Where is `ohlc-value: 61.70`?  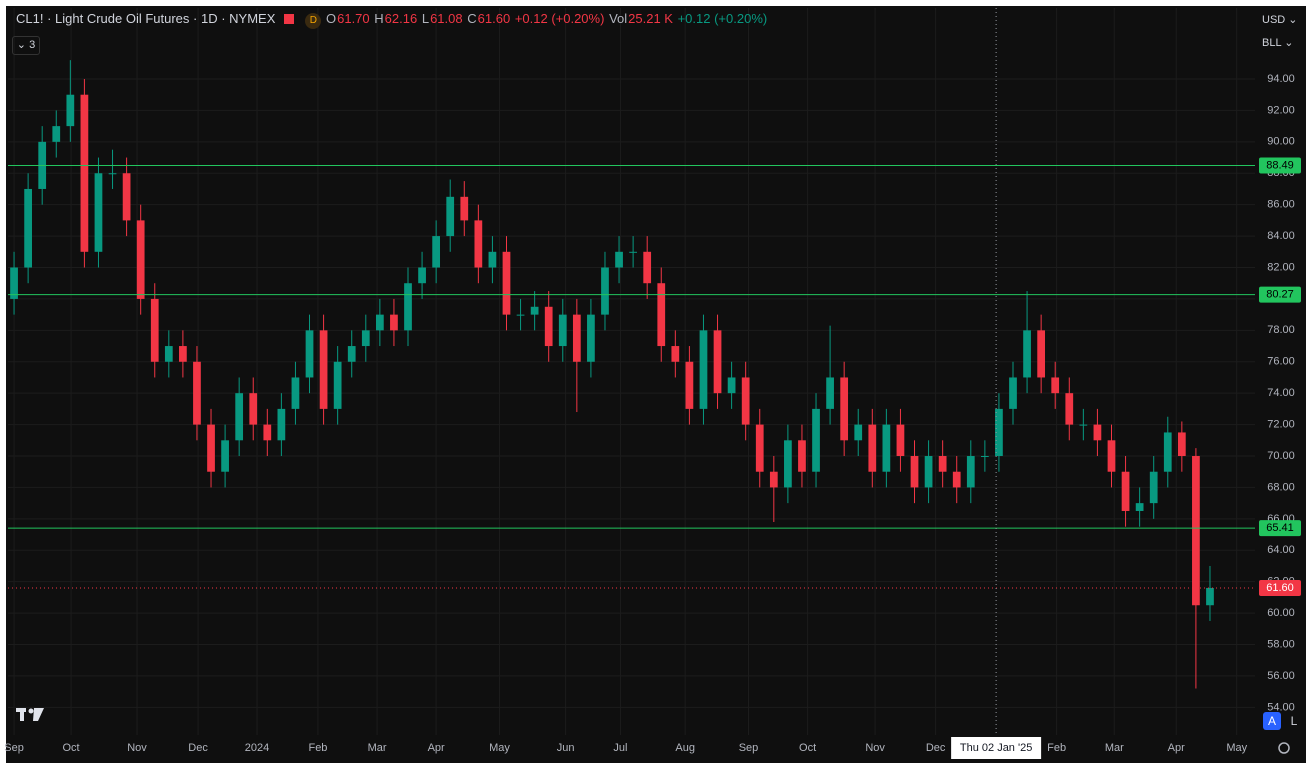
ohlc-value: 61.70 is located at coordinates (353, 18).